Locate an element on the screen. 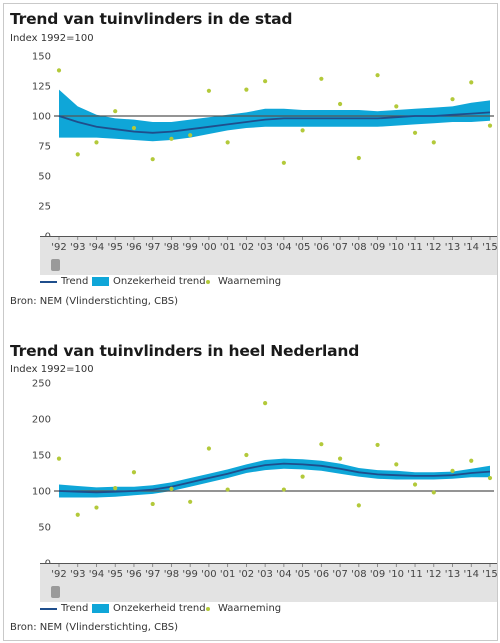 The image size is (500, 643). x-tick-label: '02 is located at coordinates (246, 574).